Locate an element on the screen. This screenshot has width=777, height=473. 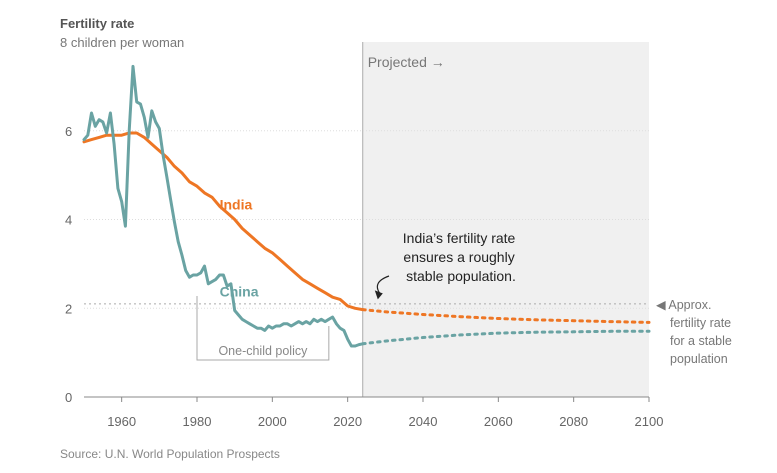
y-tick-label: 6 is located at coordinates (68, 131).